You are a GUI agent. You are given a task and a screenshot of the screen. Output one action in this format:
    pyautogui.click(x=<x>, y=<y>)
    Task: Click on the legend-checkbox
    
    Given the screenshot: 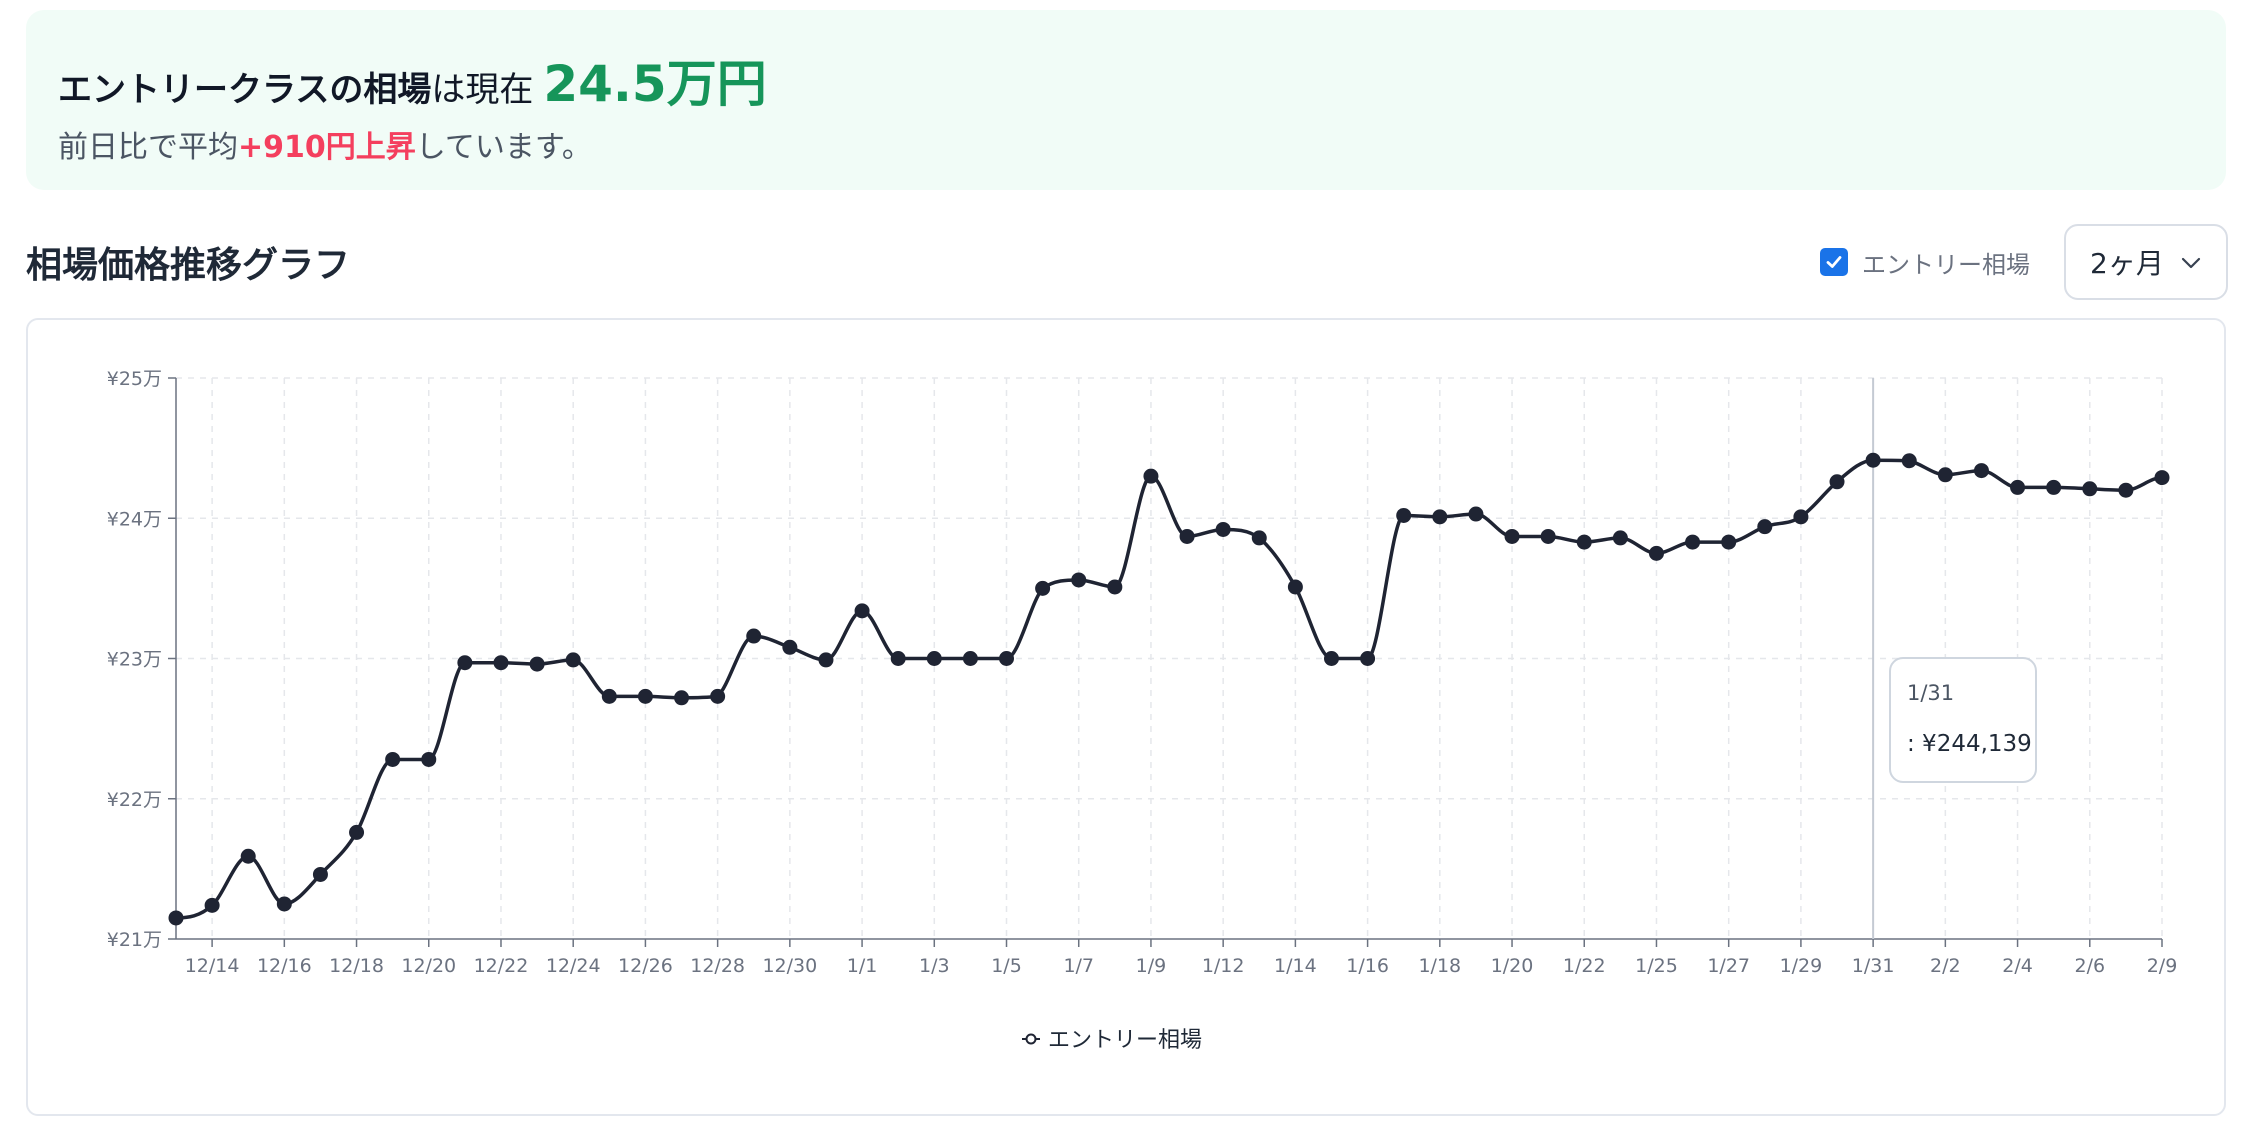 What is the action you would take?
    pyautogui.click(x=1834, y=262)
    